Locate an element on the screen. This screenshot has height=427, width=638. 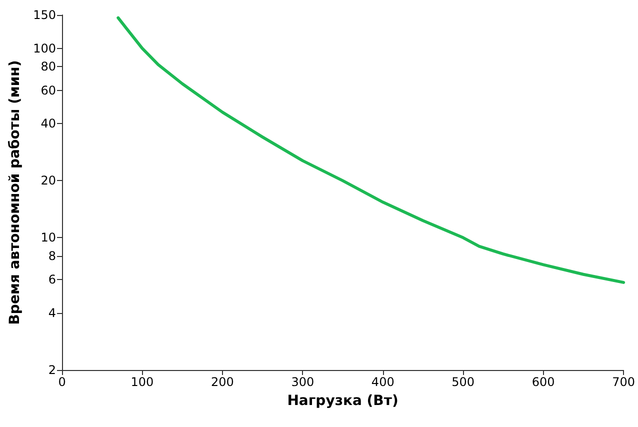
x-axis-title: Нагрузка (Вт) is located at coordinates (342, 401).